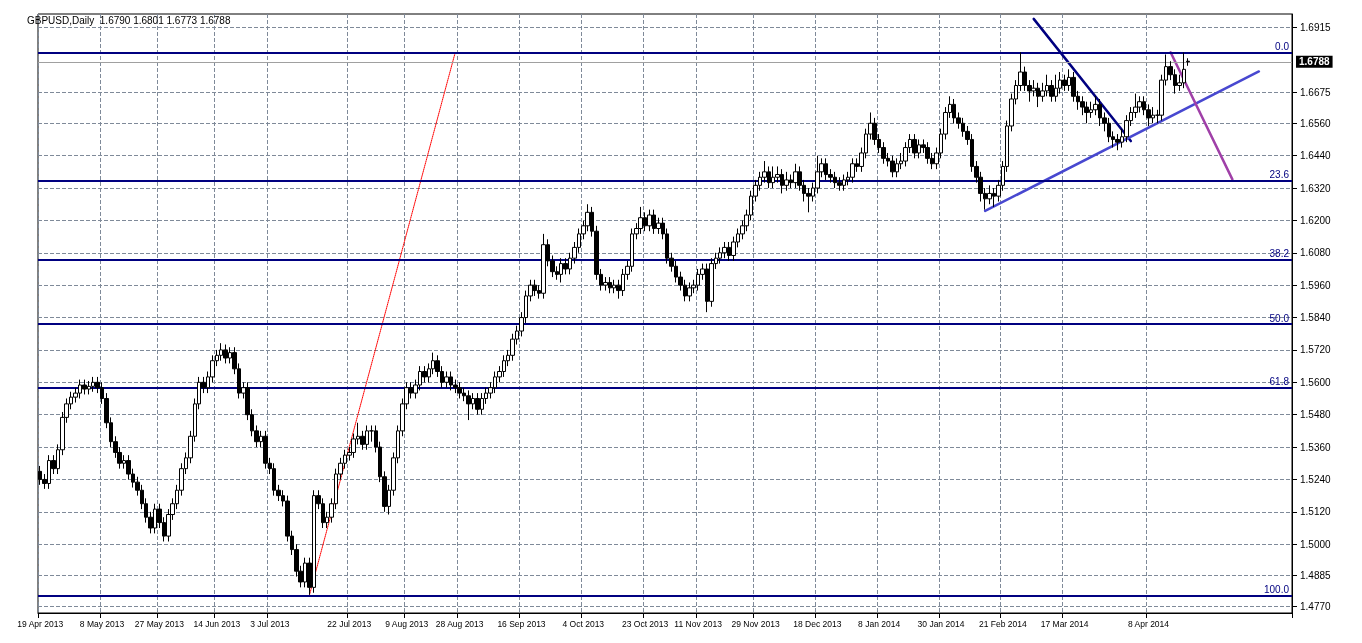  Describe the element at coordinates (1316, 479) in the screenshot. I see `y-tick-label: 1.5240` at that location.